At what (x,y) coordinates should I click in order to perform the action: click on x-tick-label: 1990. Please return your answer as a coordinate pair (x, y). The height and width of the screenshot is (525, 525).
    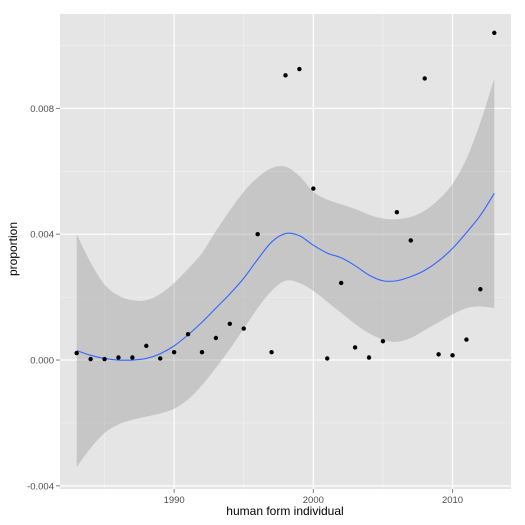
    Looking at the image, I should click on (174, 500).